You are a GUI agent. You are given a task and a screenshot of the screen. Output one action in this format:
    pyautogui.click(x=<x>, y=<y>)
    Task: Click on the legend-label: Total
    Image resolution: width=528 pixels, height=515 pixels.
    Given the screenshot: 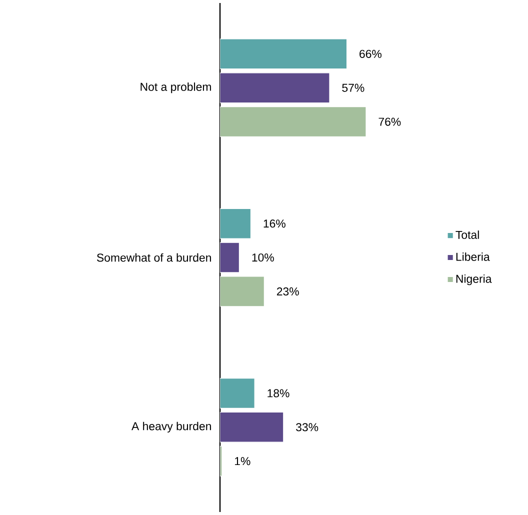 What is the action you would take?
    pyautogui.click(x=467, y=234)
    